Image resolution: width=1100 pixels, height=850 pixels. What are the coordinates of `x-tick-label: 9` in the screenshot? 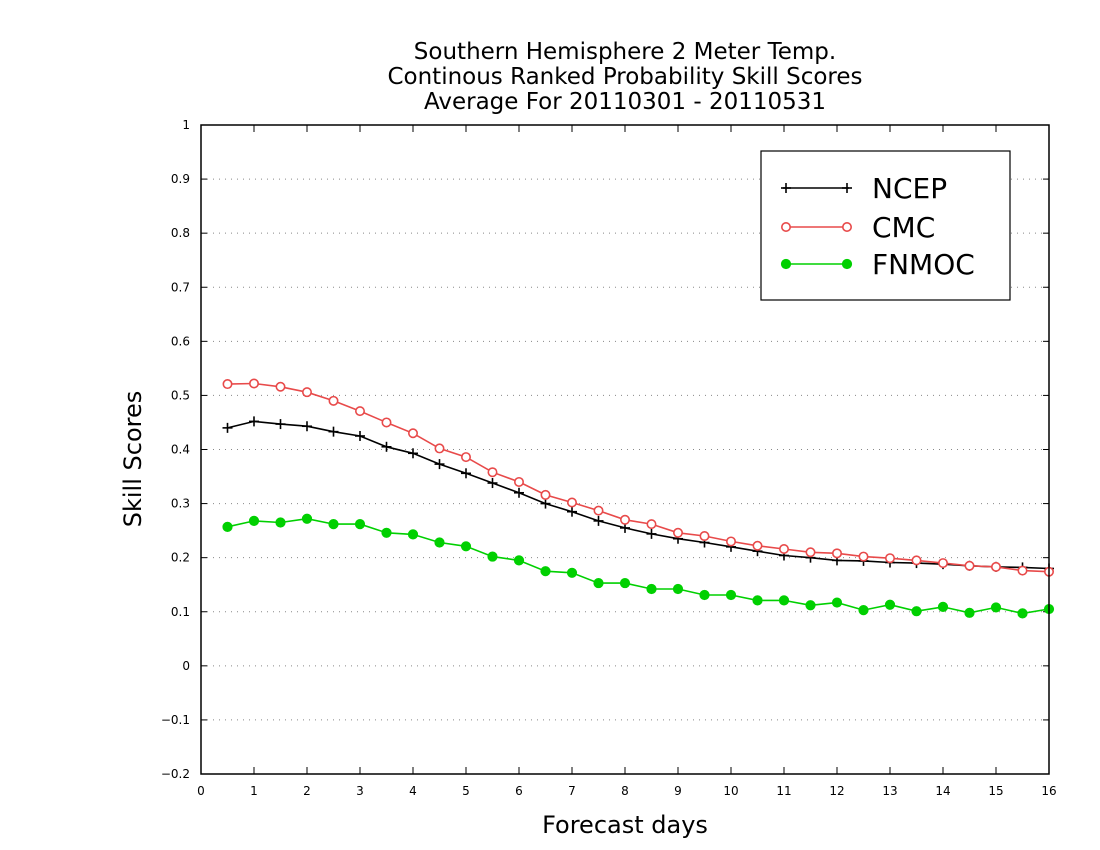 It's located at (678, 791).